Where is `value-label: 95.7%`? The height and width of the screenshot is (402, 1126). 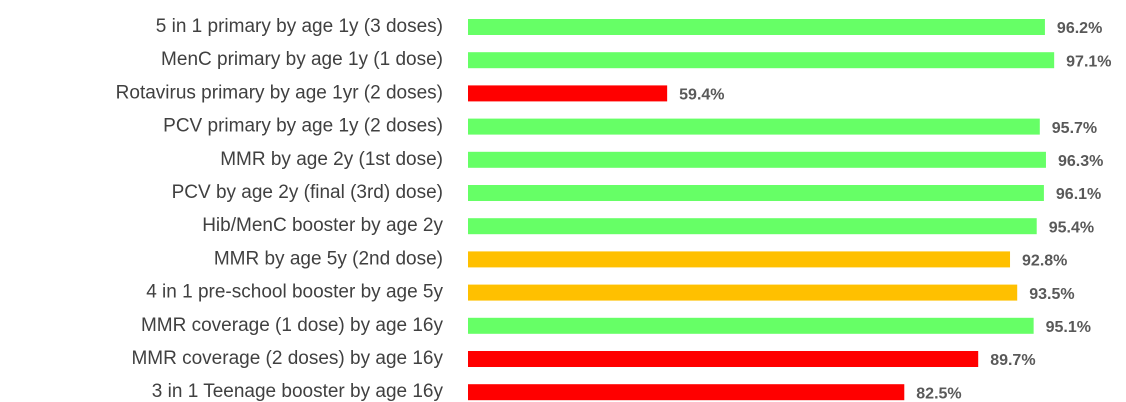
value-label: 95.7% is located at coordinates (1074, 128).